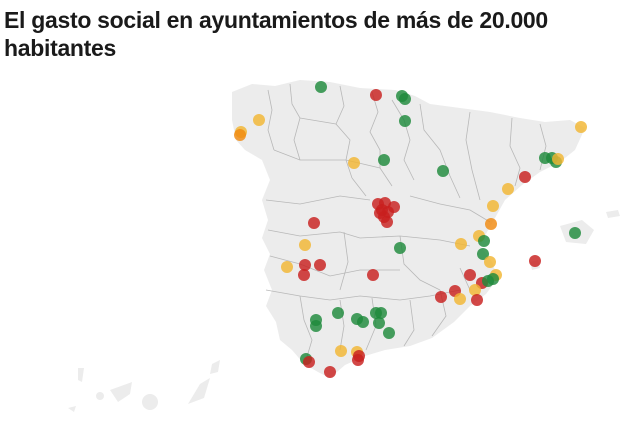 The width and height of the screenshot is (640, 434). I want to click on canary-gomera, so click(100, 396).